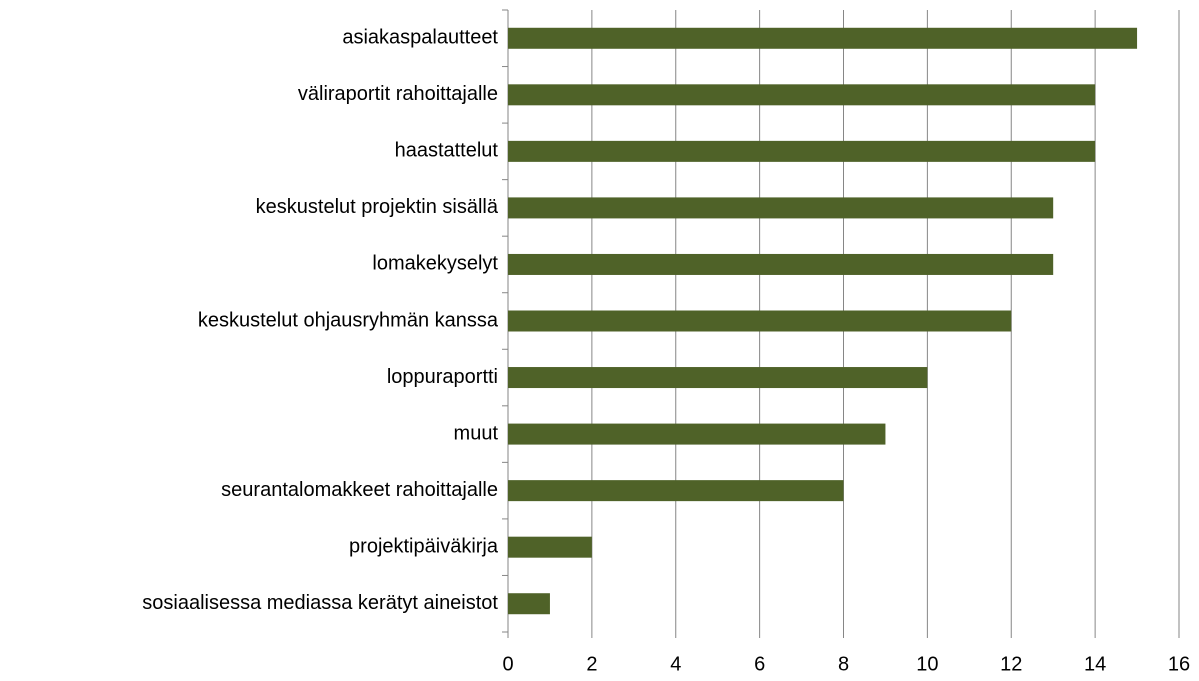 Image resolution: width=1199 pixels, height=681 pixels. What do you see at coordinates (843, 664) in the screenshot?
I see `x-tick-label: 8` at bounding box center [843, 664].